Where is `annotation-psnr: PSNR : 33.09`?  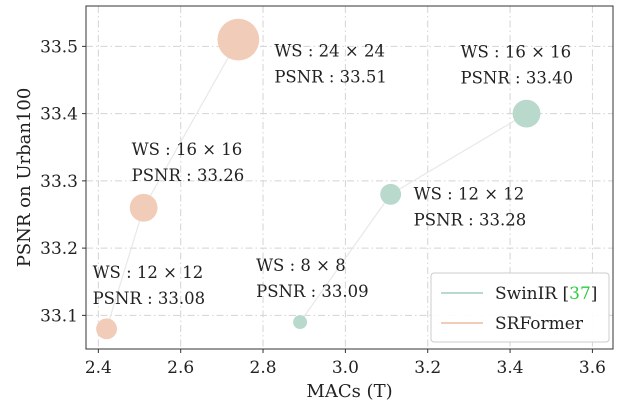
annotation-psnr: PSNR : 33.09 is located at coordinates (312, 291).